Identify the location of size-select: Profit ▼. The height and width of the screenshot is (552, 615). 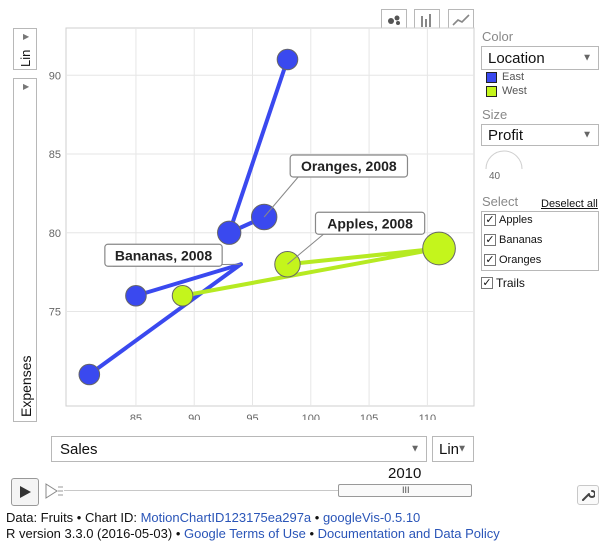
(540, 135).